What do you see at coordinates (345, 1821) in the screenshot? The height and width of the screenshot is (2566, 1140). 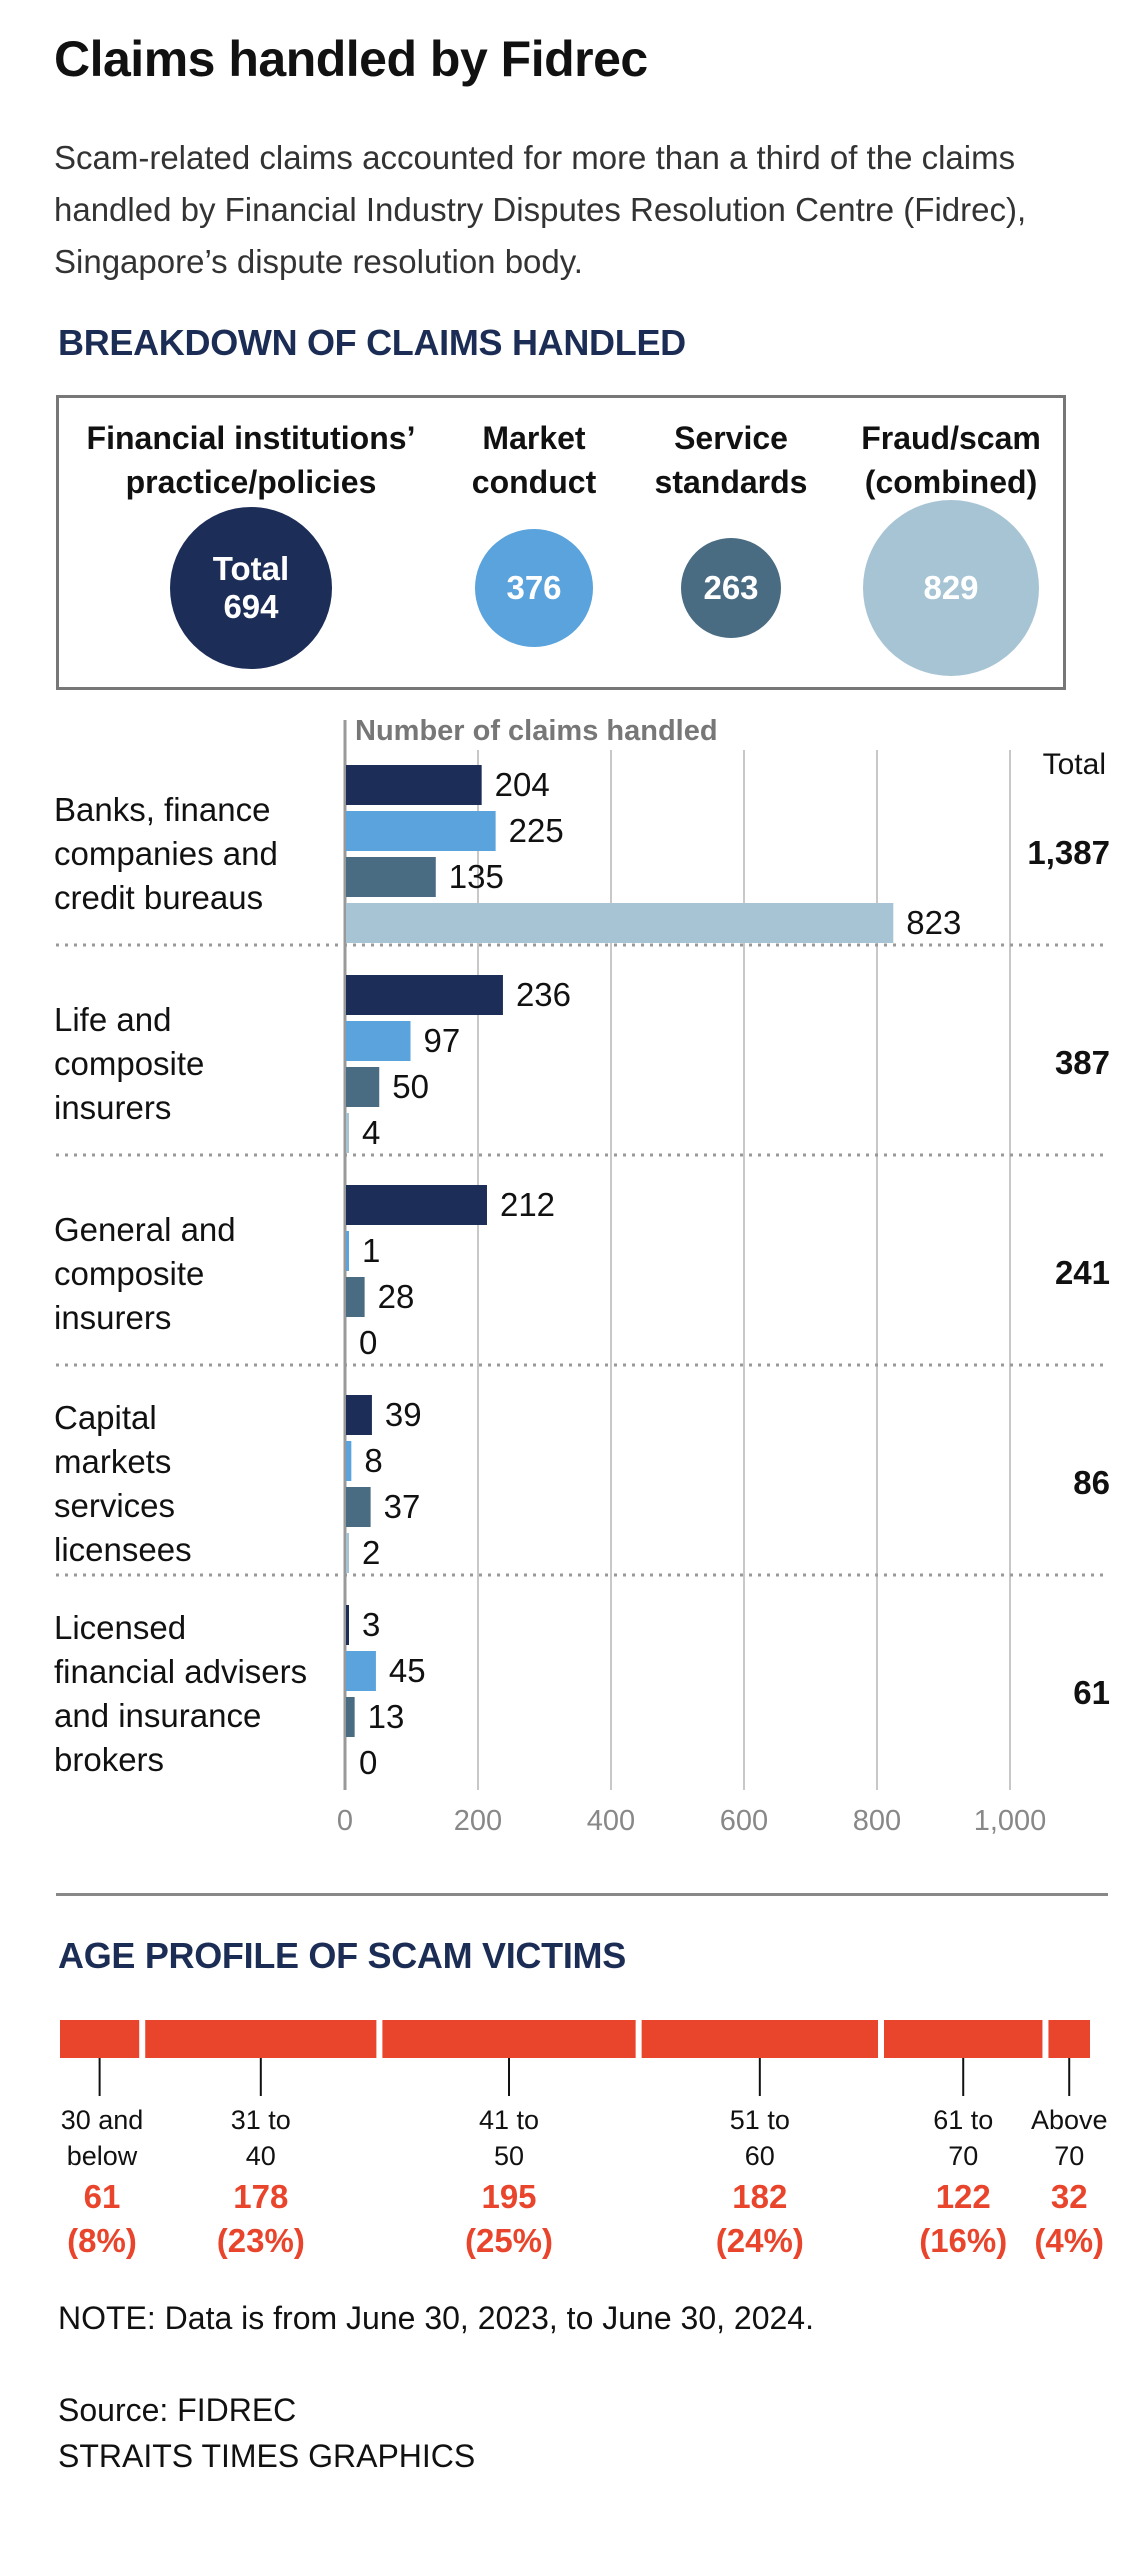 I see `x-tick-label: 0` at bounding box center [345, 1821].